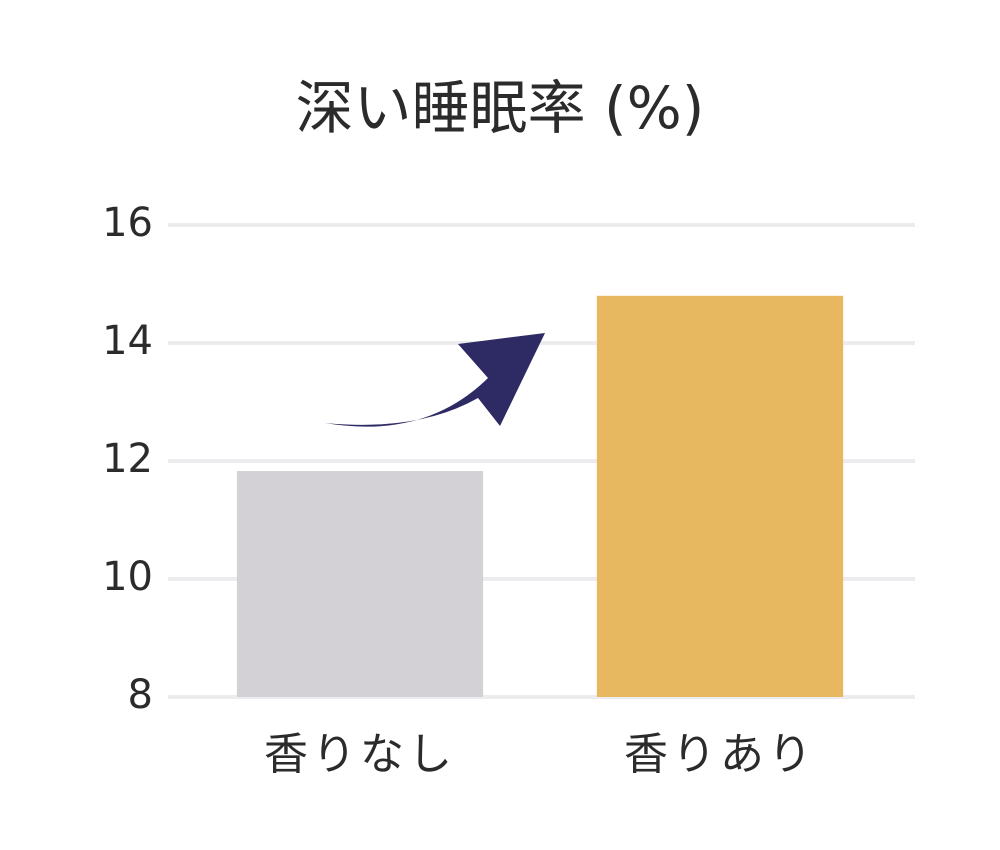  What do you see at coordinates (500, 108) in the screenshot?
I see `chart-title: 深い睡眠率 (%)` at bounding box center [500, 108].